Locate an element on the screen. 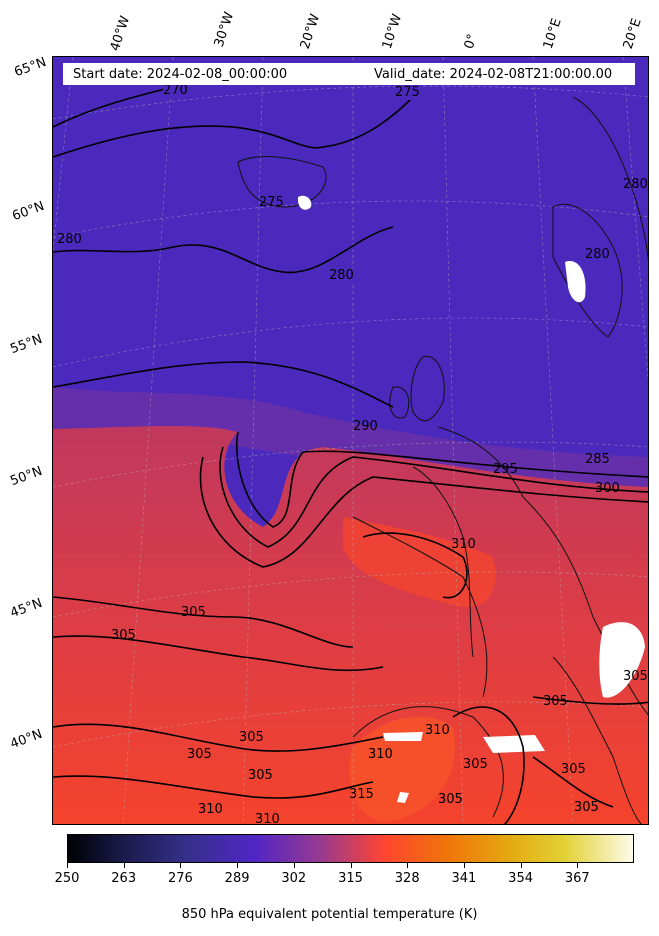 The image size is (659, 936). colorbar-tick-label: 367 is located at coordinates (577, 878).